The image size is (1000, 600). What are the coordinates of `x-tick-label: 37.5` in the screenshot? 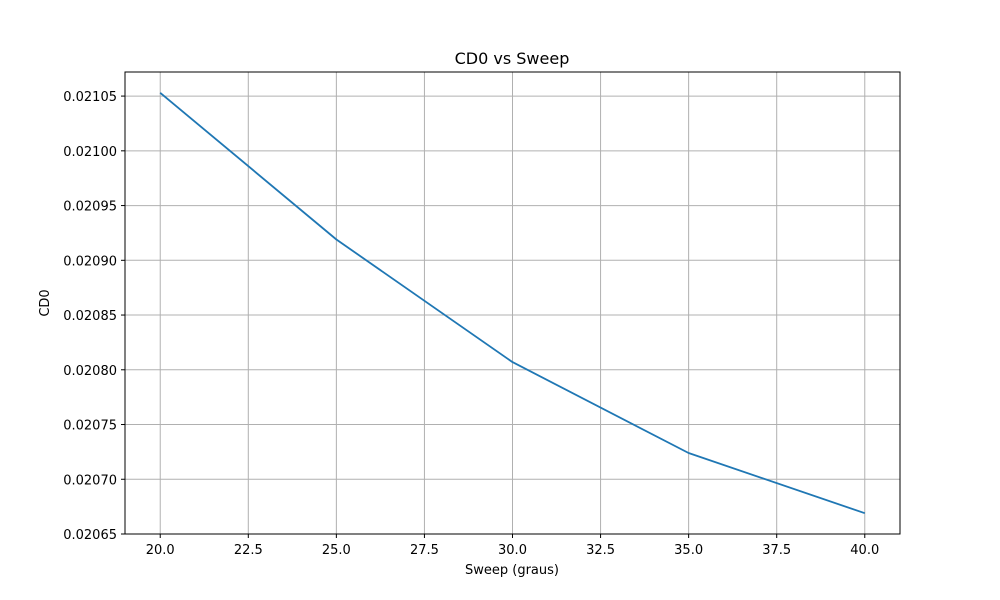 It's located at (776, 550).